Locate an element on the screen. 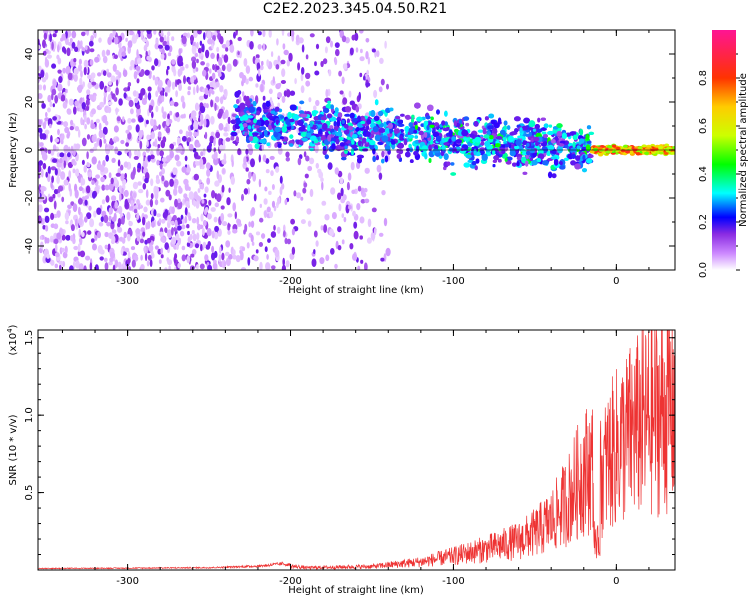  snr-multiplier-close: ) is located at coordinates (13, 326).